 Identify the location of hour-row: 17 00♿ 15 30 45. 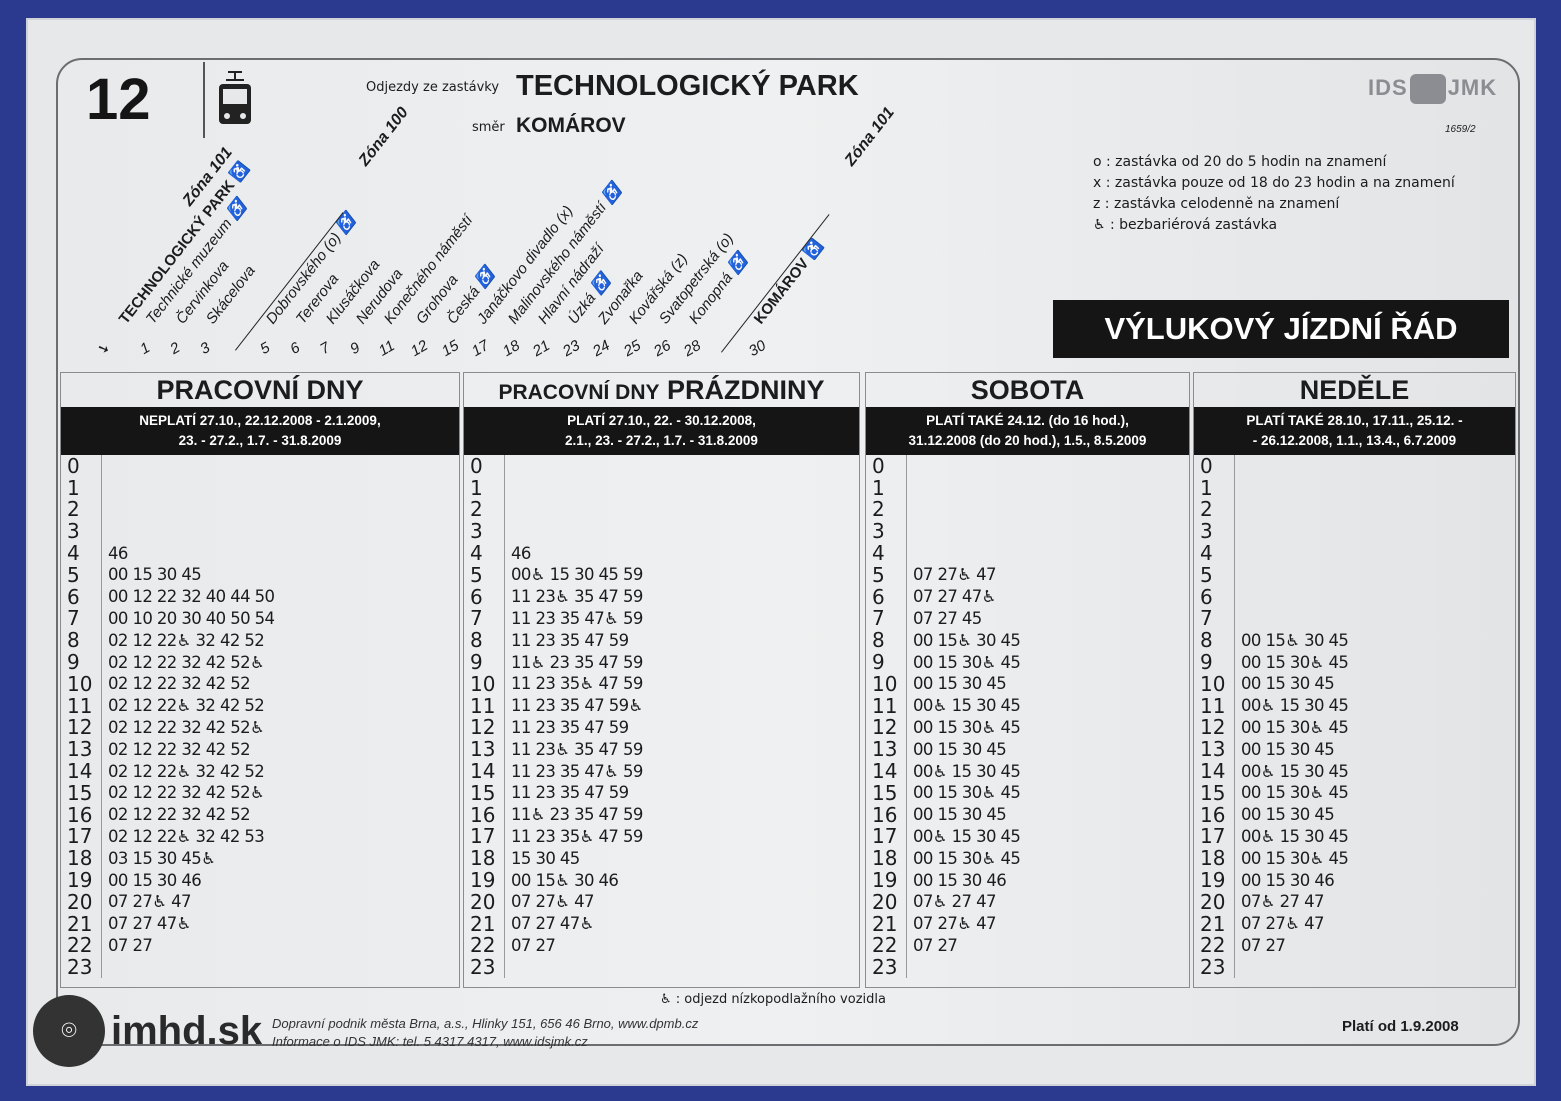
(1027, 836).